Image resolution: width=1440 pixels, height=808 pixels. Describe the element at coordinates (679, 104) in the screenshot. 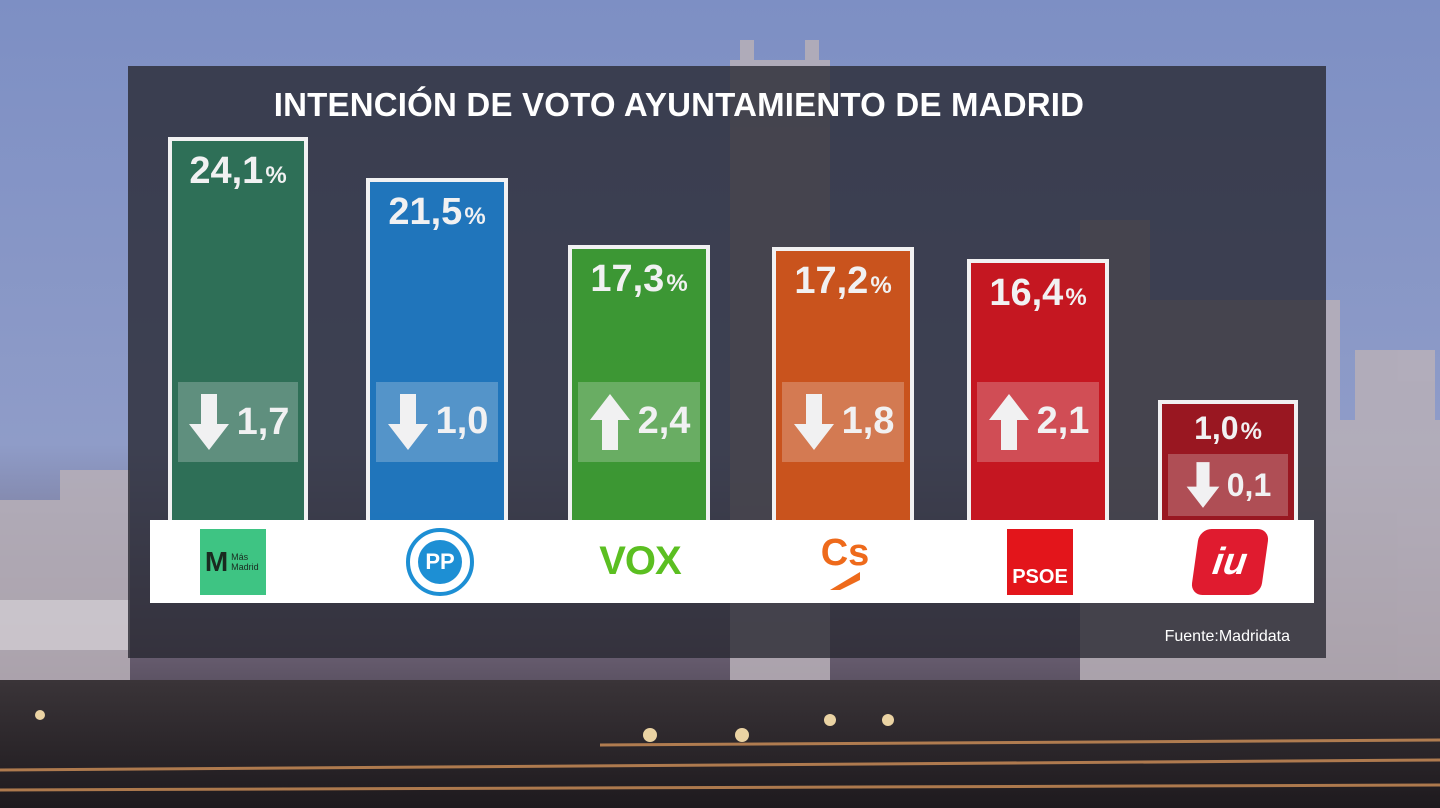

I see `chart-title: INTENCIÓN DE VOTO AYUNTAMIENTO DE MADRID` at that location.